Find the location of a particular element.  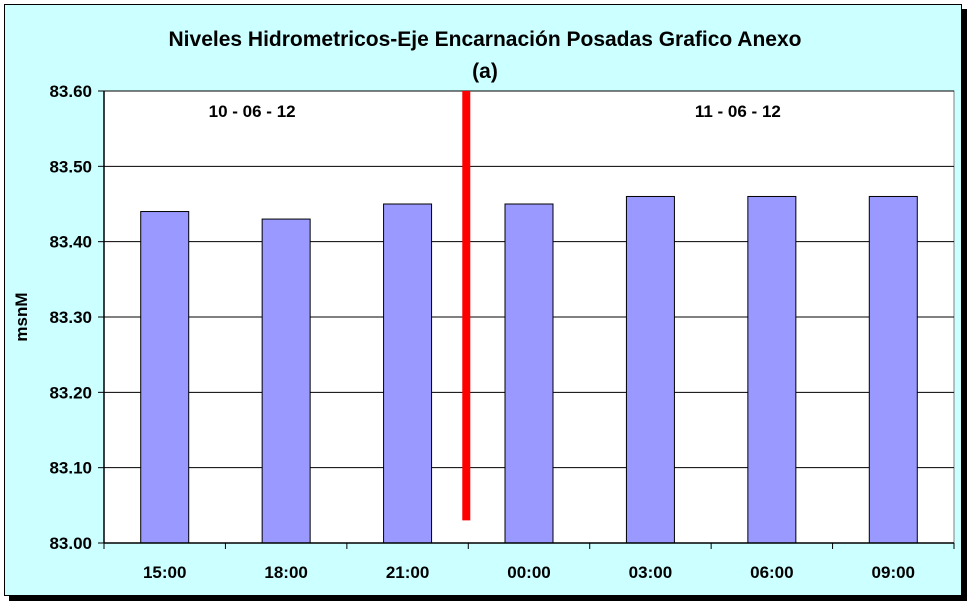

x-tick-label: 03:00 is located at coordinates (650, 572).